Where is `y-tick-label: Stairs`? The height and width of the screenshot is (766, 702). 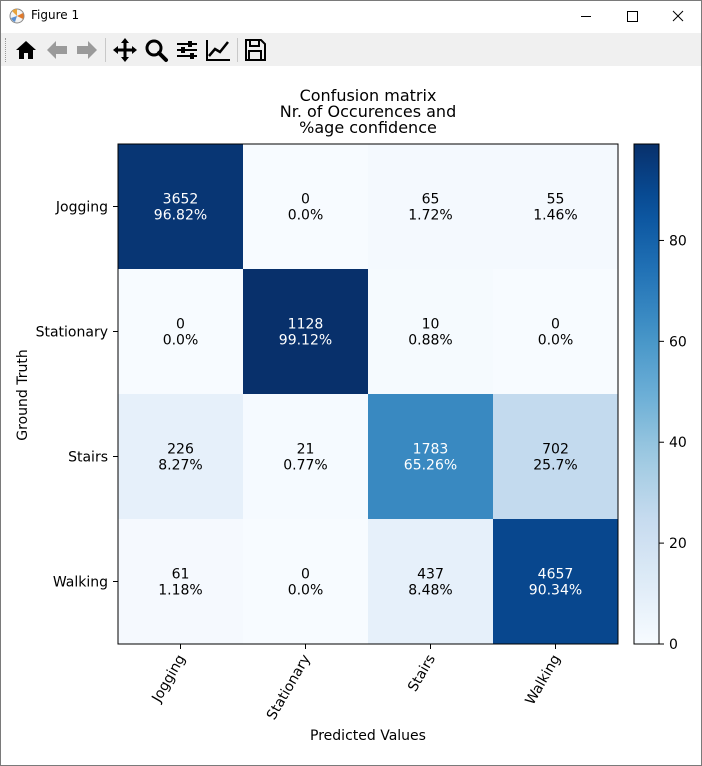
y-tick-label: Stairs is located at coordinates (88, 458).